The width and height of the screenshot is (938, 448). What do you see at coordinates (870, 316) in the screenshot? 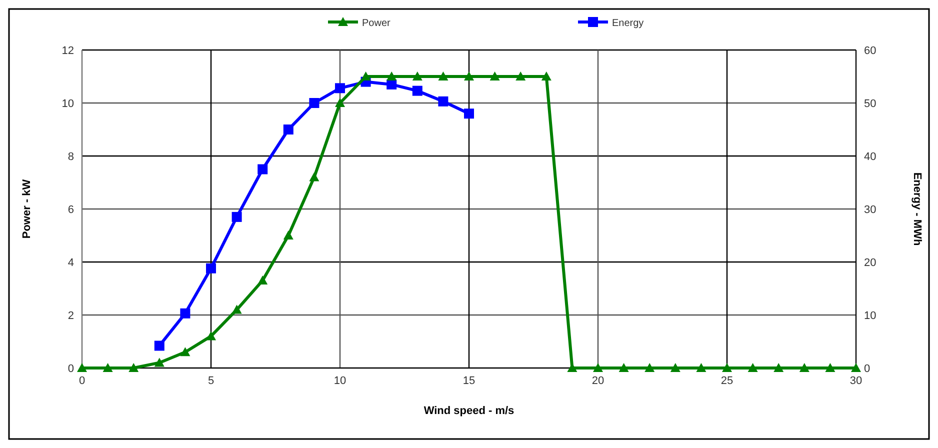
I see `y2-tick-label: 10` at bounding box center [870, 316].